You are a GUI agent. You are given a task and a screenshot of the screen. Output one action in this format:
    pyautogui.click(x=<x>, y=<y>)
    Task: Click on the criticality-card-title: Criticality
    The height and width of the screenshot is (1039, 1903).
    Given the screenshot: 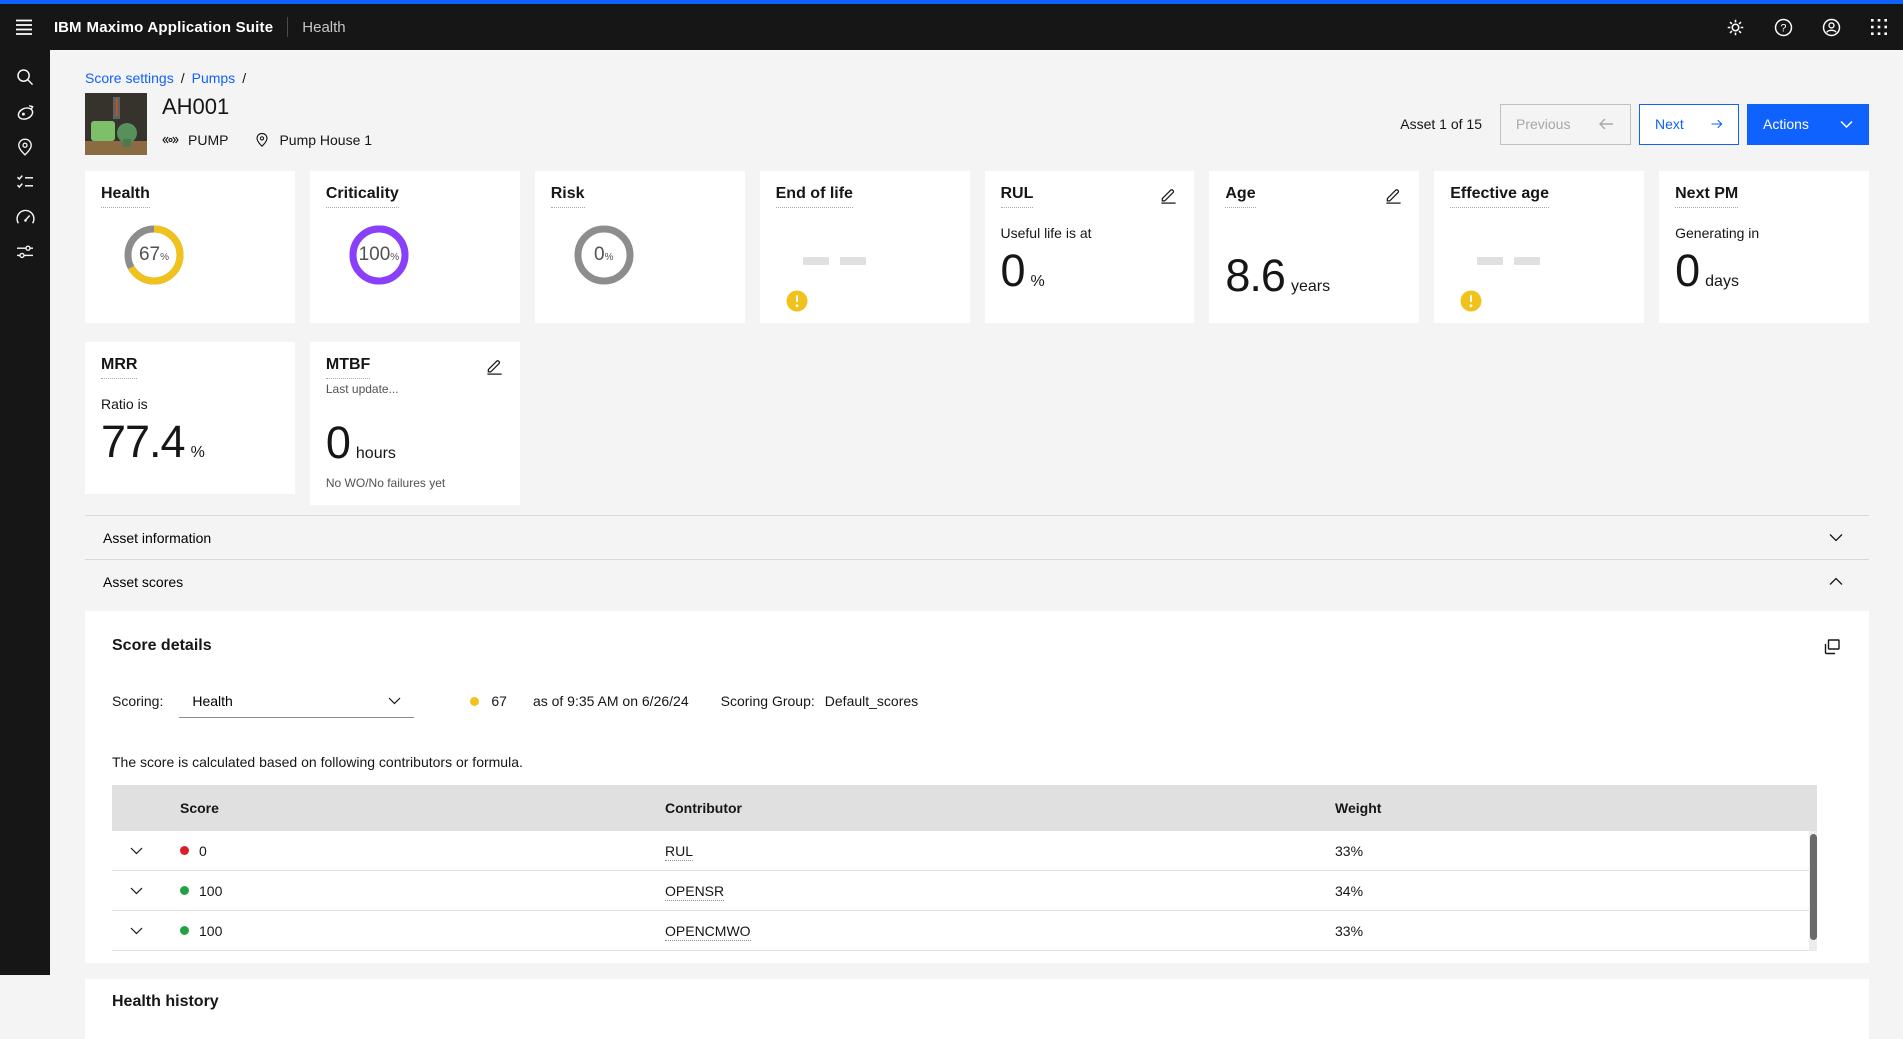 What is the action you would take?
    pyautogui.click(x=362, y=196)
    